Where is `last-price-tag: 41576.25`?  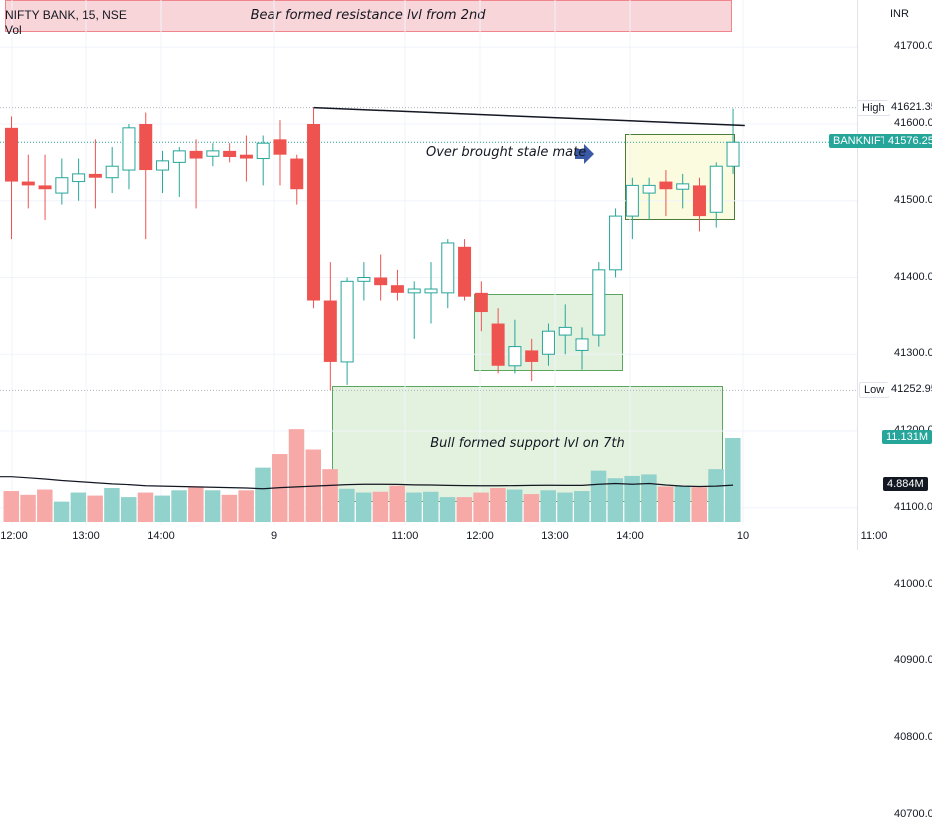
last-price-tag: 41576.25 is located at coordinates (908, 141).